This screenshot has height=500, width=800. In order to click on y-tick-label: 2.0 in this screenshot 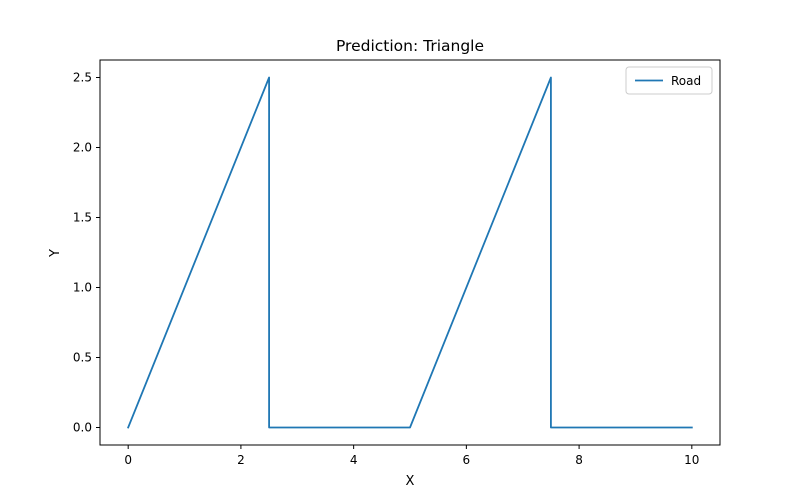, I will do `click(82, 148)`.